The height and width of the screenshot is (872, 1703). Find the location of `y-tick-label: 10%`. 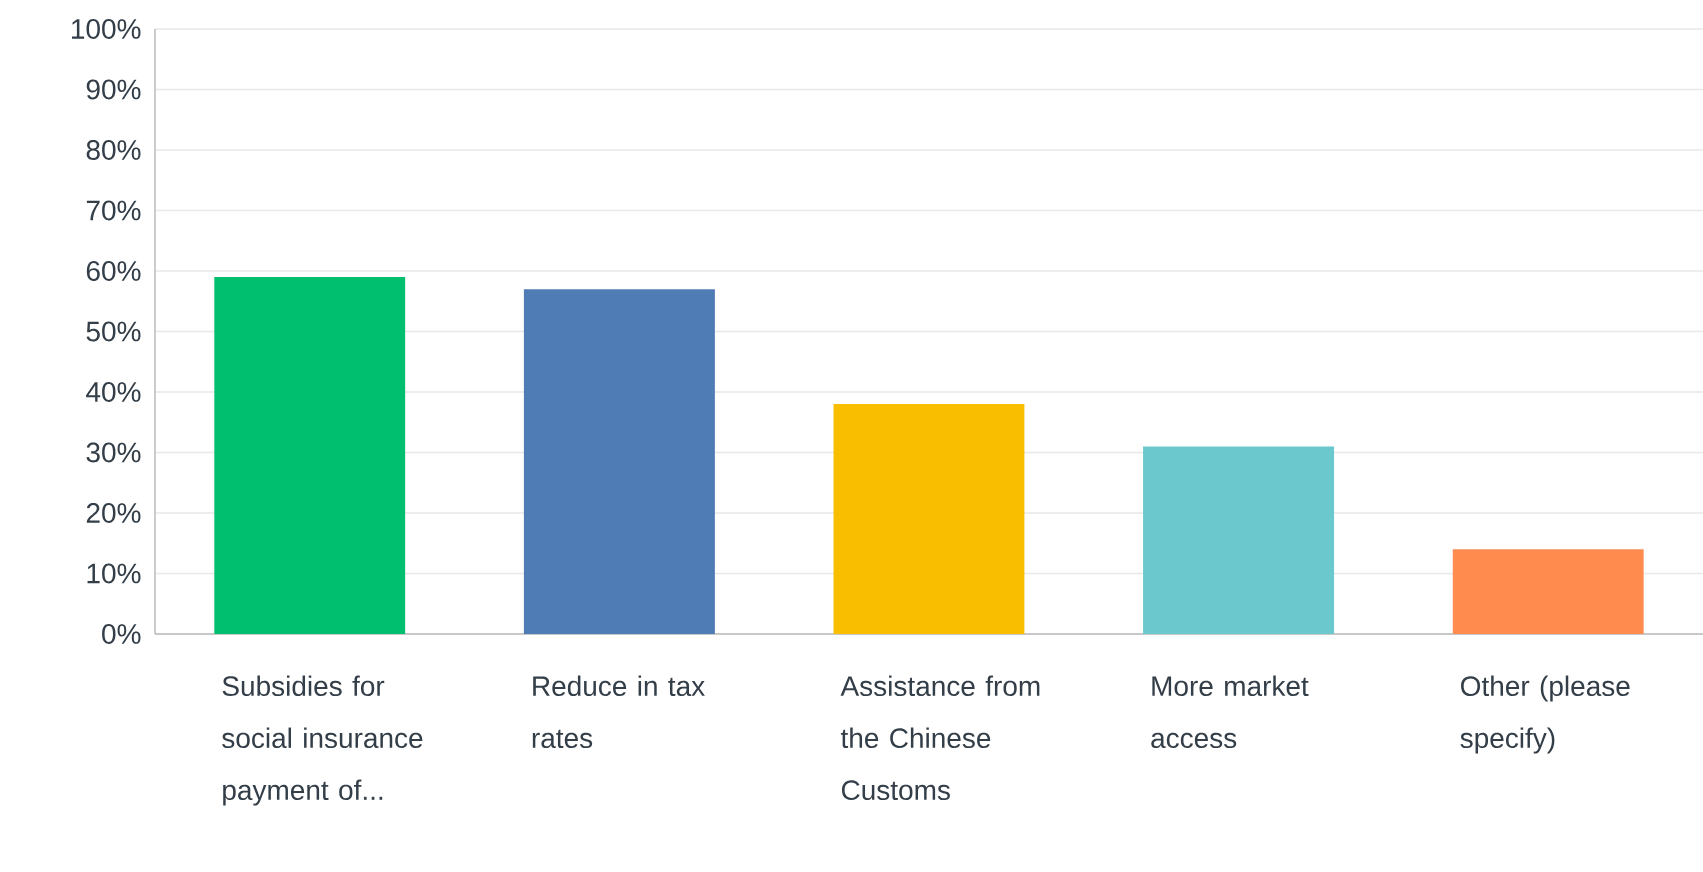

y-tick-label: 10% is located at coordinates (114, 573).